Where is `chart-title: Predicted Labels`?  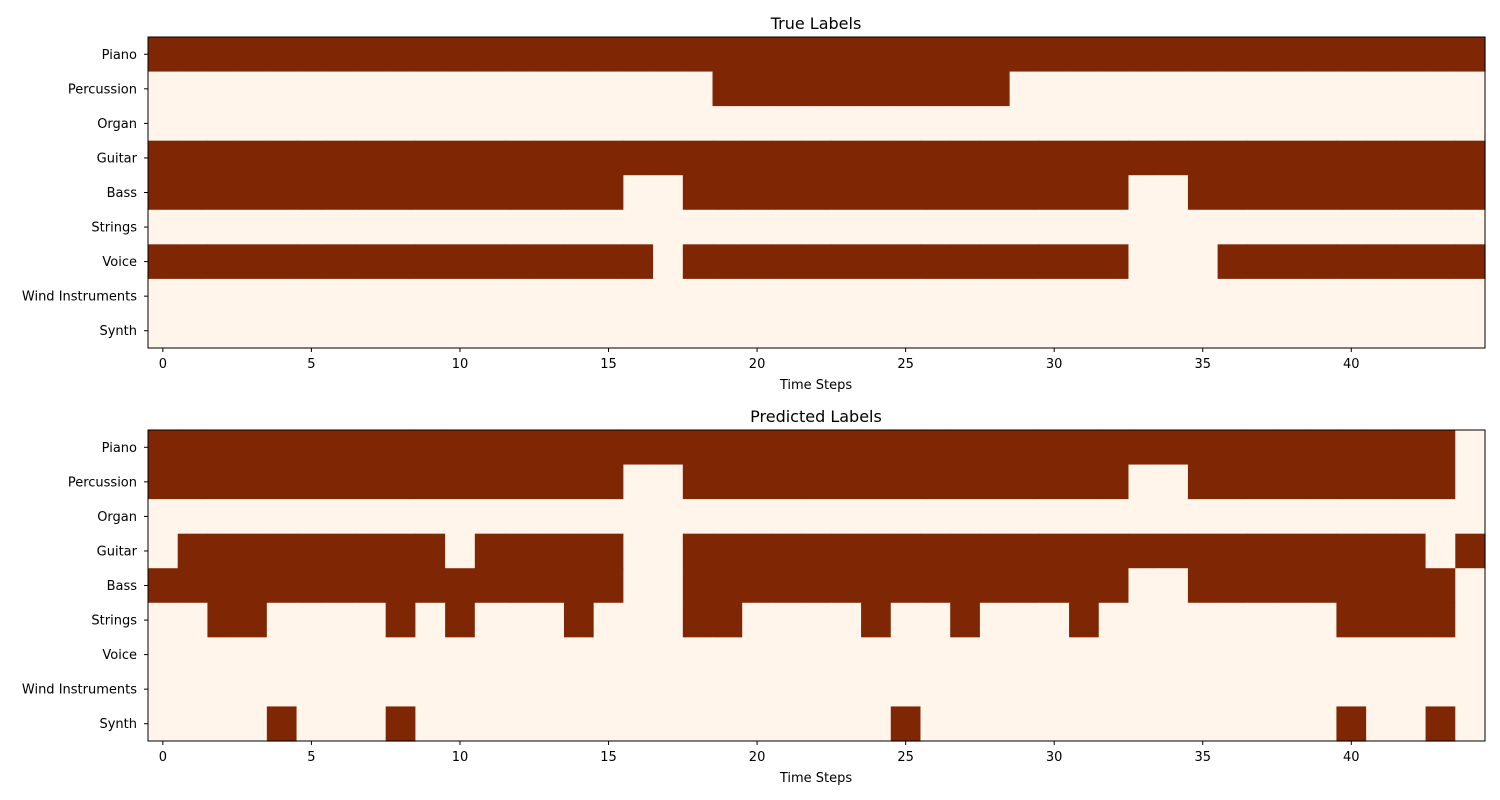 chart-title: Predicted Labels is located at coordinates (816, 416).